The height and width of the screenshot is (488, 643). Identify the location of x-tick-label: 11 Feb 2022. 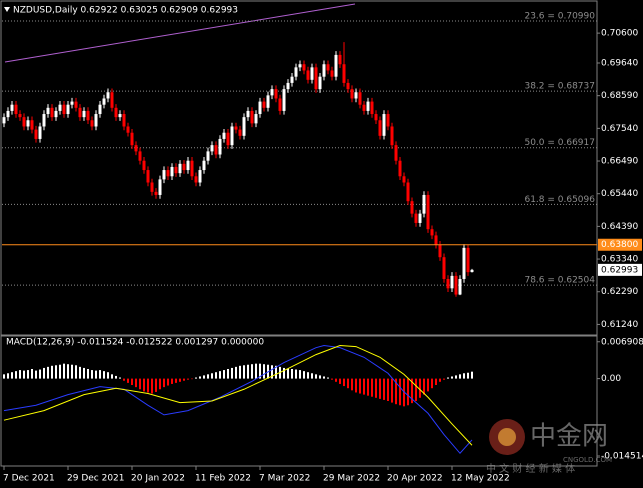
(223, 479).